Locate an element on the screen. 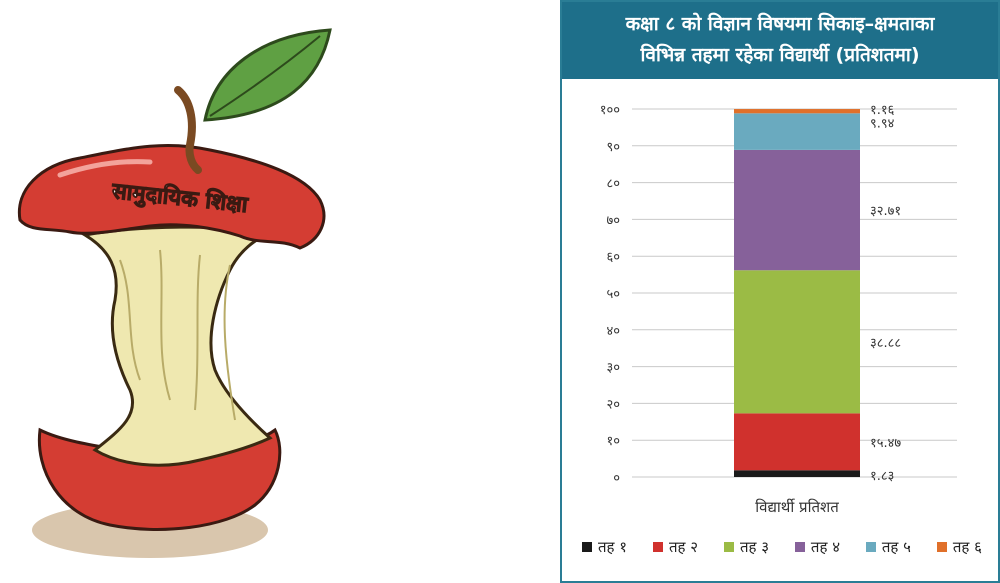 The width and height of the screenshot is (1000, 583). data-label-tah-5: ९.९४ is located at coordinates (882, 123).